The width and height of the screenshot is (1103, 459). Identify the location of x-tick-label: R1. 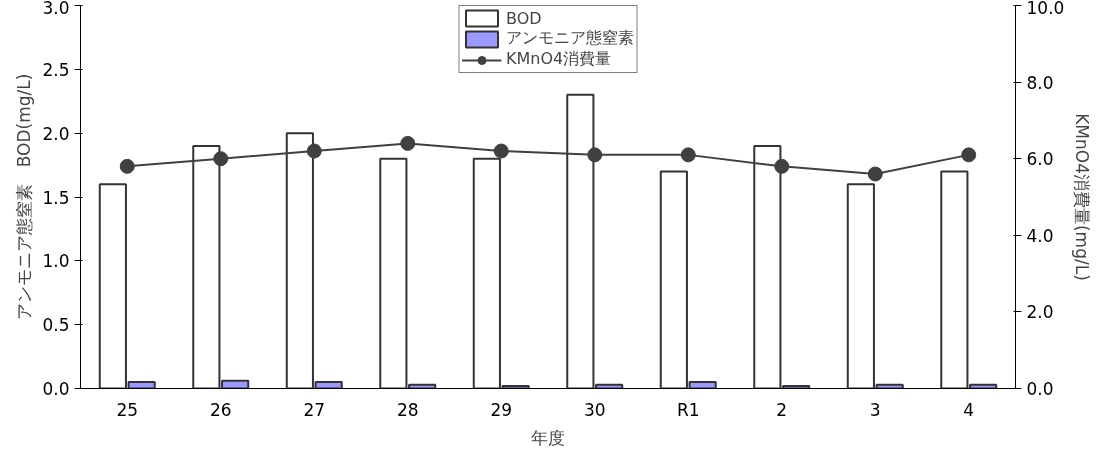
(688, 409).